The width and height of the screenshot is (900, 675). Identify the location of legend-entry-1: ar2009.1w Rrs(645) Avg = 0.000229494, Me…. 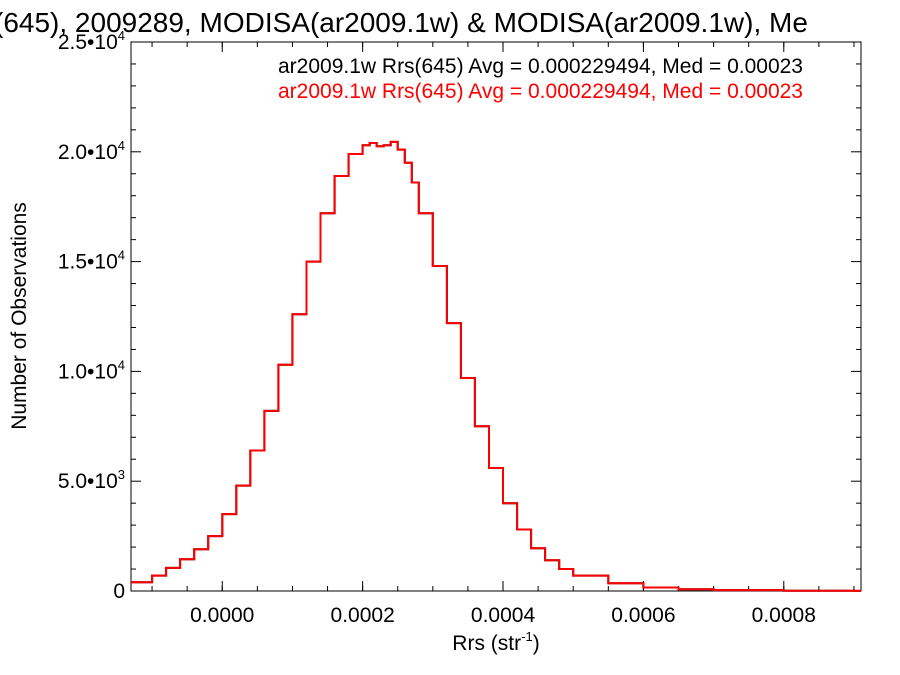
(540, 66).